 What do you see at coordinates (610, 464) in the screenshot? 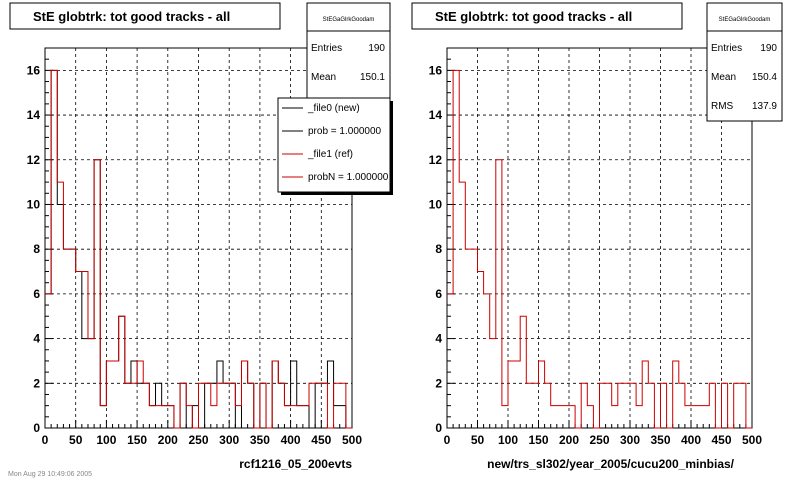
I see `x-axis-label: new/trs_sl302/year_2005/cucu200_minbias/` at bounding box center [610, 464].